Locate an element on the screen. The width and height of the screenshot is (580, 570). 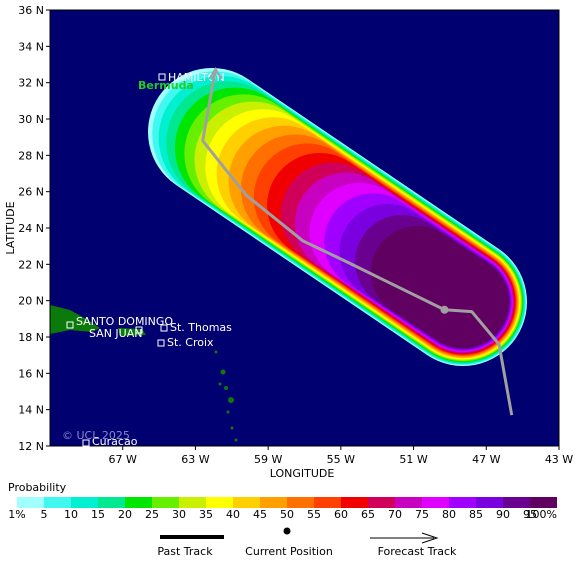
colorbar-label: 90 is located at coordinates (503, 514).